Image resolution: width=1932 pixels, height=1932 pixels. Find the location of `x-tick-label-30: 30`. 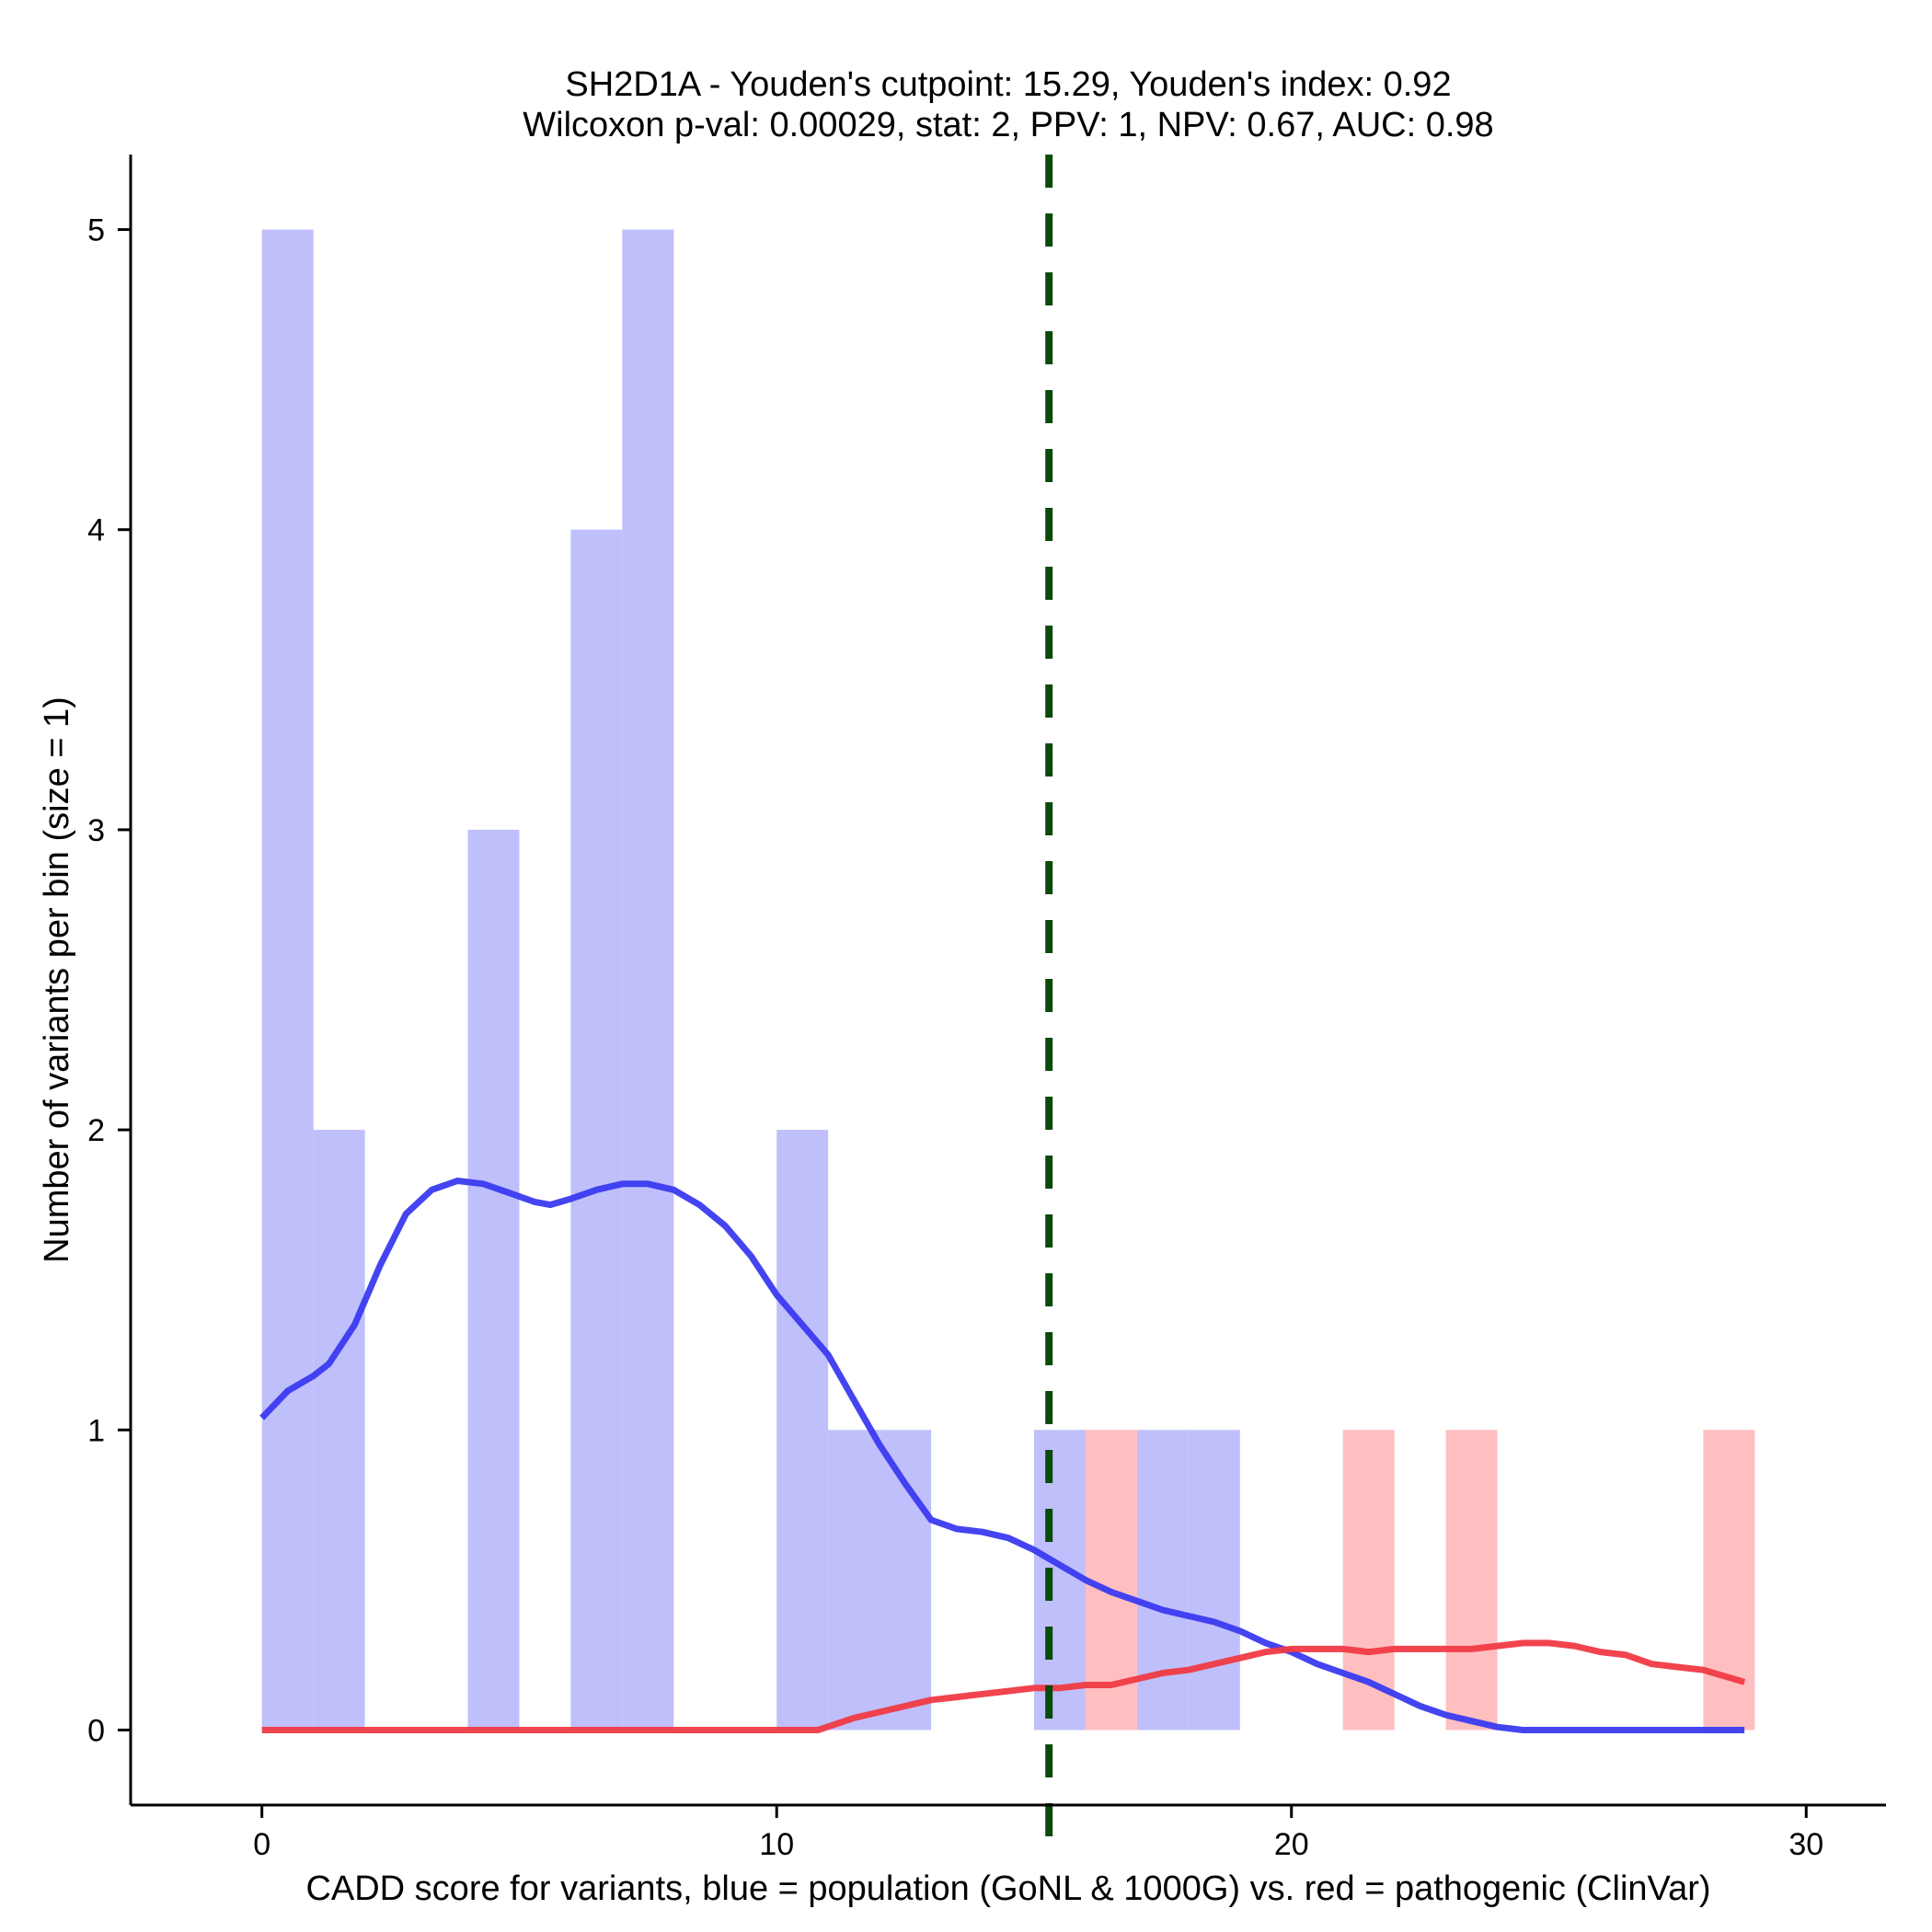

x-tick-label-30: 30 is located at coordinates (1805, 1844).